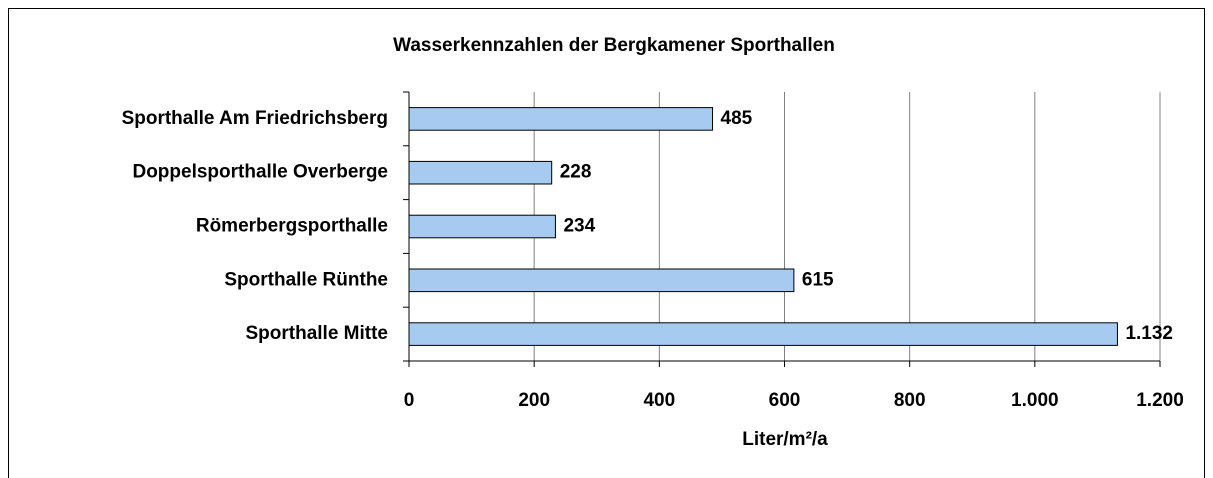  Describe the element at coordinates (409, 400) in the screenshot. I see `x-tick-label: 0` at that location.